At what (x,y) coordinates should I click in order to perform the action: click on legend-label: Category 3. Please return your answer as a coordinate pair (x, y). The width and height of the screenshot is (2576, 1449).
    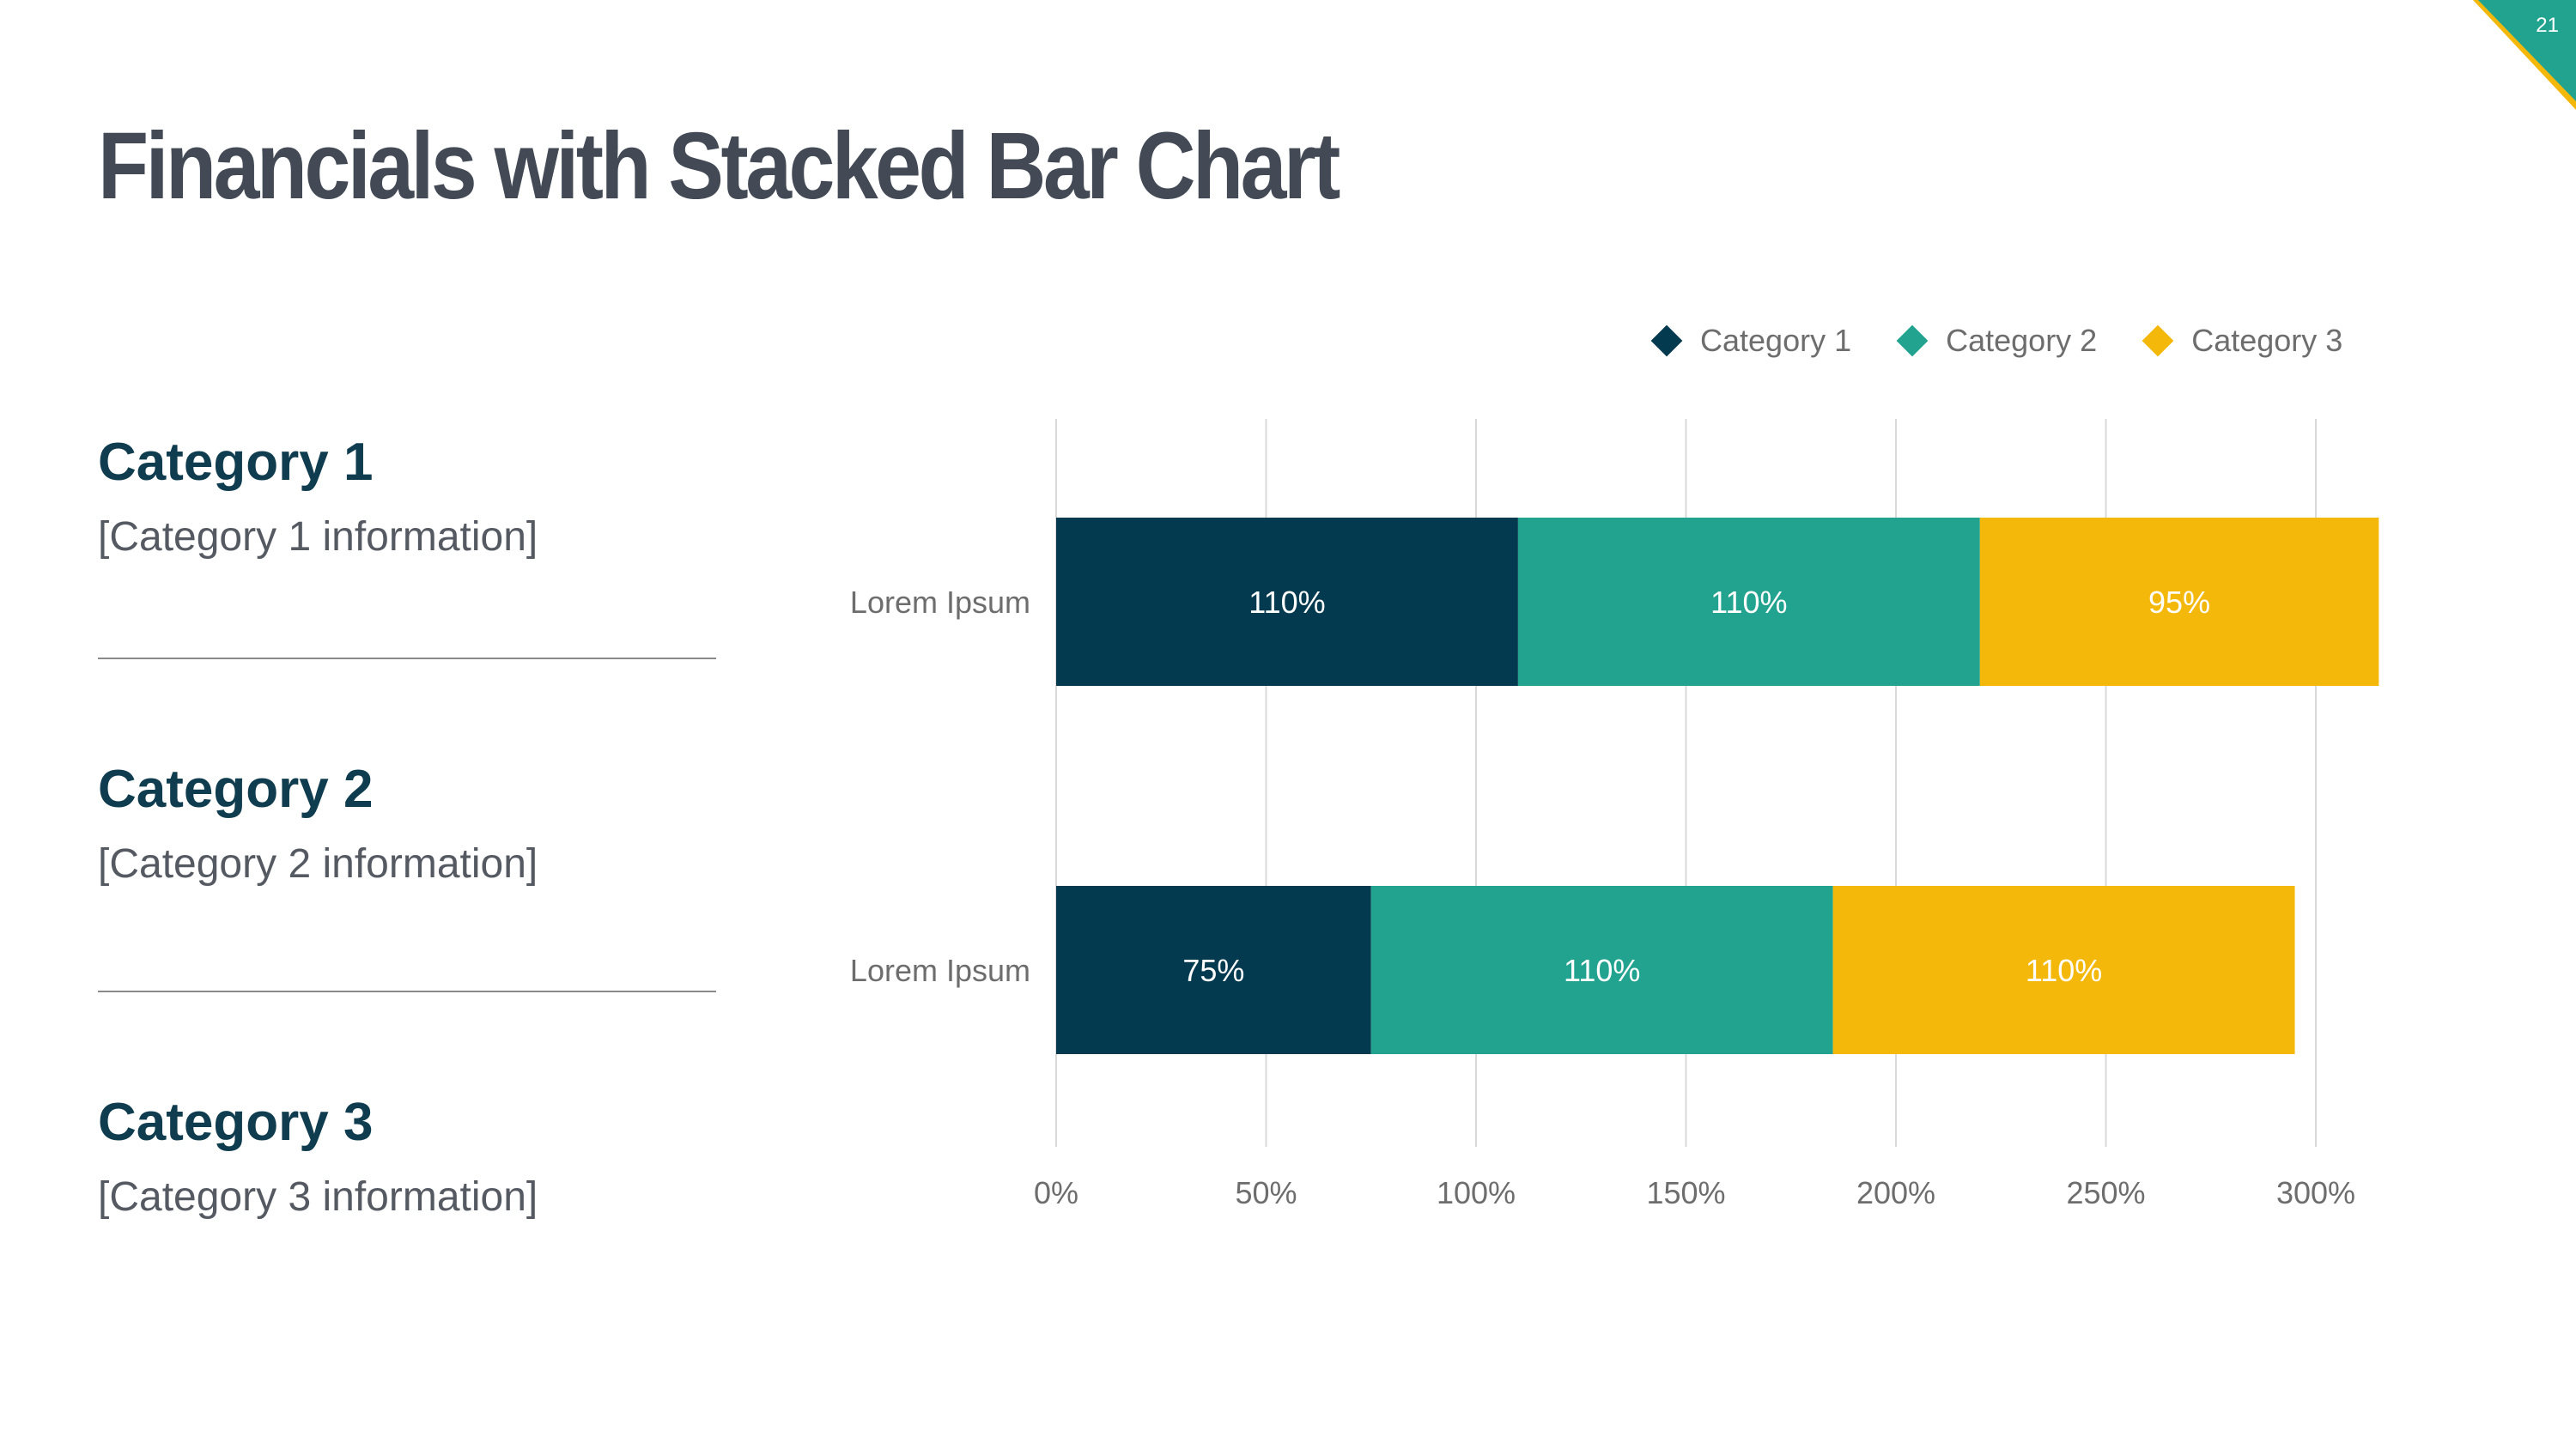
    Looking at the image, I should click on (2267, 340).